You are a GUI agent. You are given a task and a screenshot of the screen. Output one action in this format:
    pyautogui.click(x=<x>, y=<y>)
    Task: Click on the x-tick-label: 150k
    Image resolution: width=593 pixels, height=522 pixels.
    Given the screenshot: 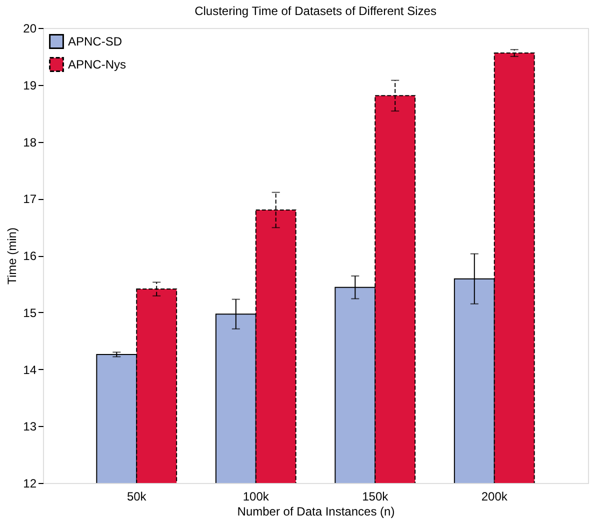 What is the action you would take?
    pyautogui.click(x=376, y=497)
    